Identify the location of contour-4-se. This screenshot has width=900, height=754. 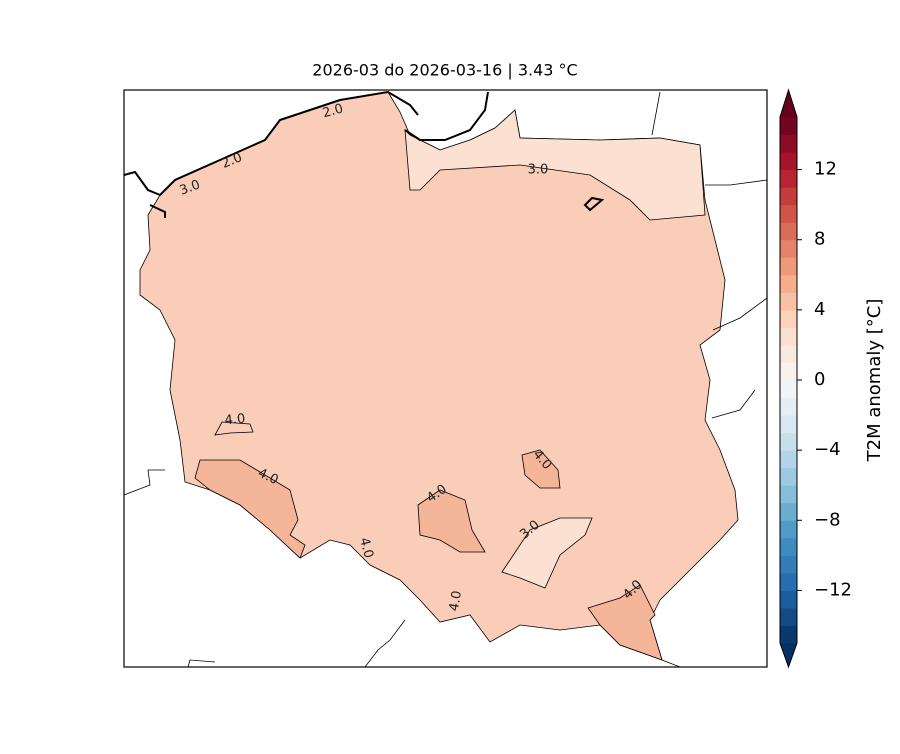
(625, 622).